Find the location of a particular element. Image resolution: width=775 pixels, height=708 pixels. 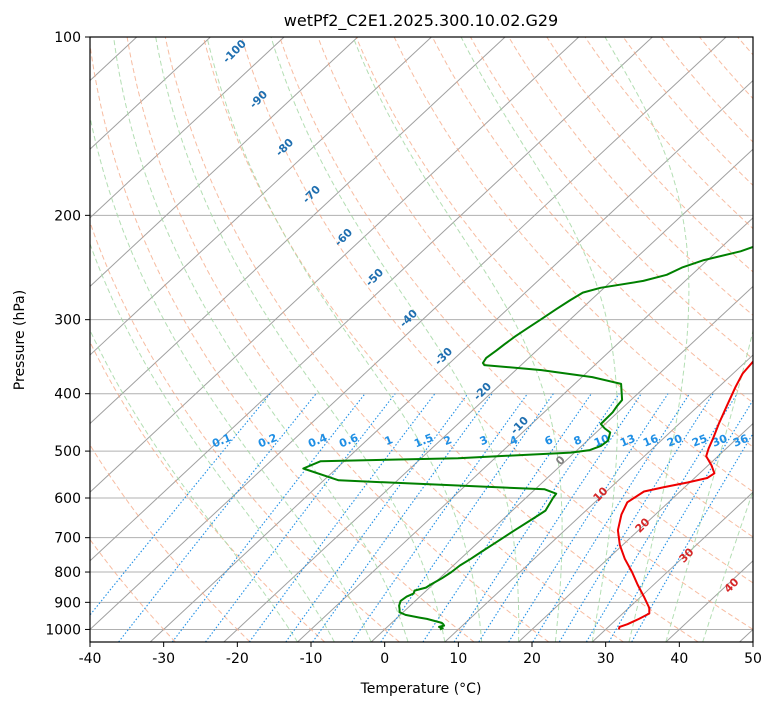

dry-adiabat-label: -70 is located at coordinates (311, 194).